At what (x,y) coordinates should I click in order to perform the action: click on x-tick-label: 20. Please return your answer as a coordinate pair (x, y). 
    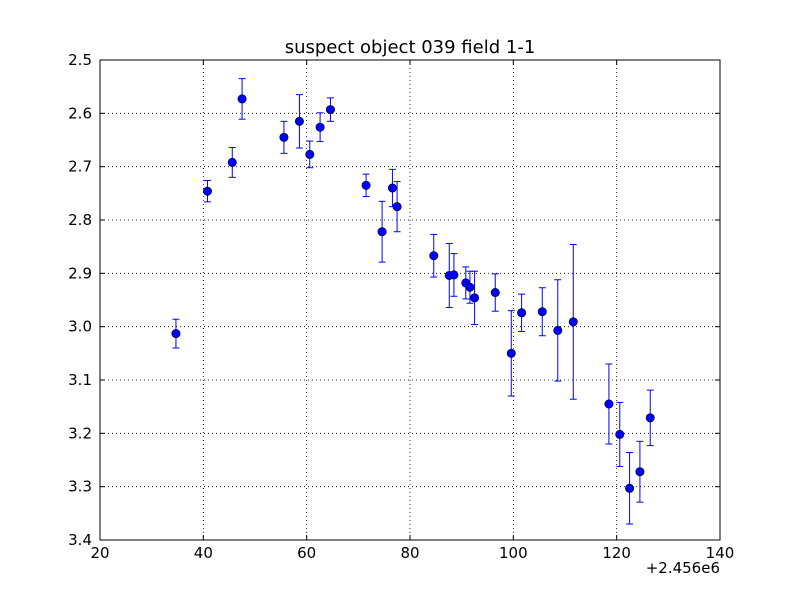
    Looking at the image, I should click on (99, 553).